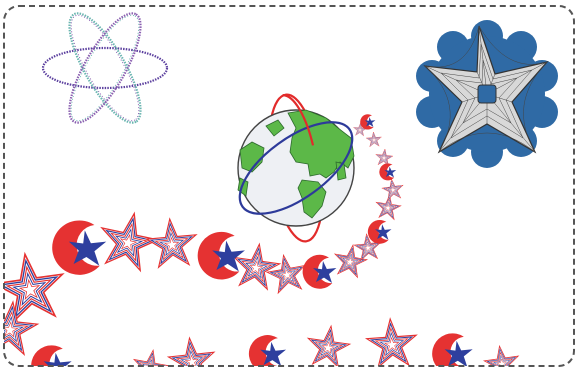 The height and width of the screenshot is (374, 580). Describe the element at coordinates (487, 94) in the screenshot. I see `star-badge-icon` at that location.